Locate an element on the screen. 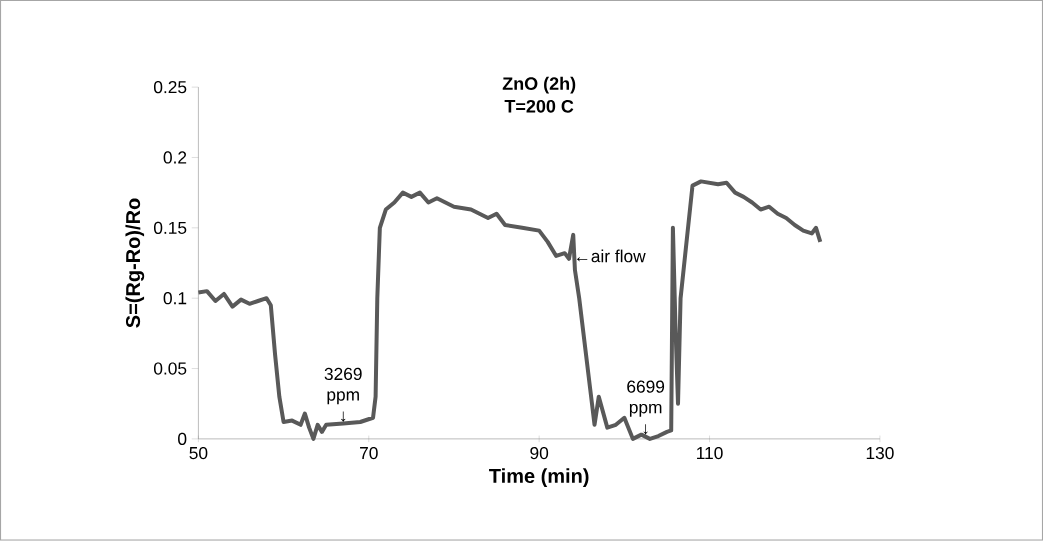 The width and height of the screenshot is (1043, 541). x-tick-label: 90 is located at coordinates (539, 453).